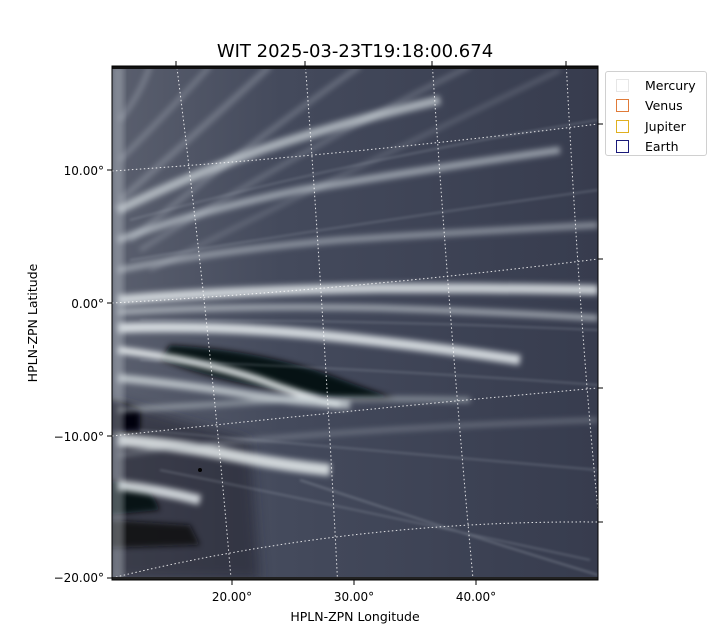 The height and width of the screenshot is (640, 720). What do you see at coordinates (79, 578) in the screenshot?
I see `y-tick-label: −20.00°` at bounding box center [79, 578].